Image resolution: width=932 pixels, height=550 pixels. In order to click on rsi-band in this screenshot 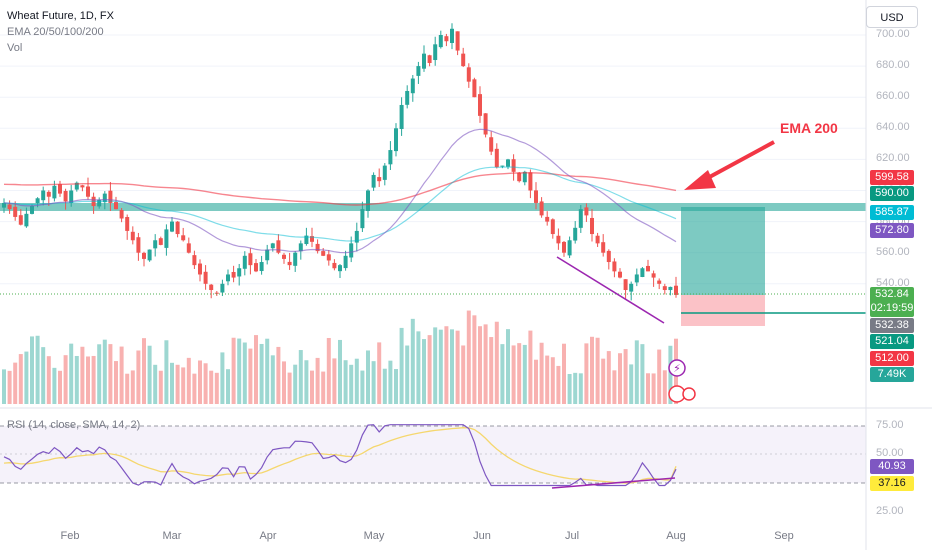, I will do `click(433, 454)`.